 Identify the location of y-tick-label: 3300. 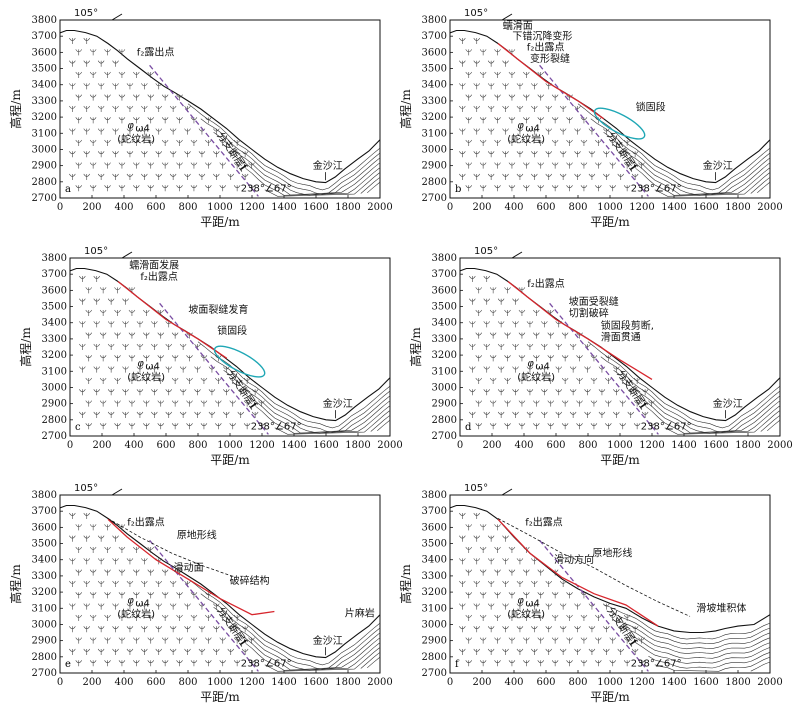
(44, 101).